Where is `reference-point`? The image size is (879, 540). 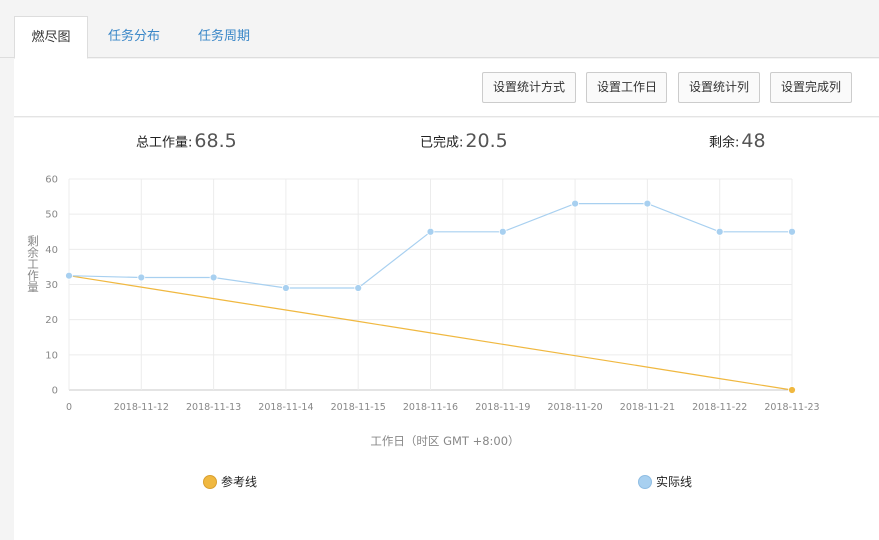 reference-point is located at coordinates (792, 390).